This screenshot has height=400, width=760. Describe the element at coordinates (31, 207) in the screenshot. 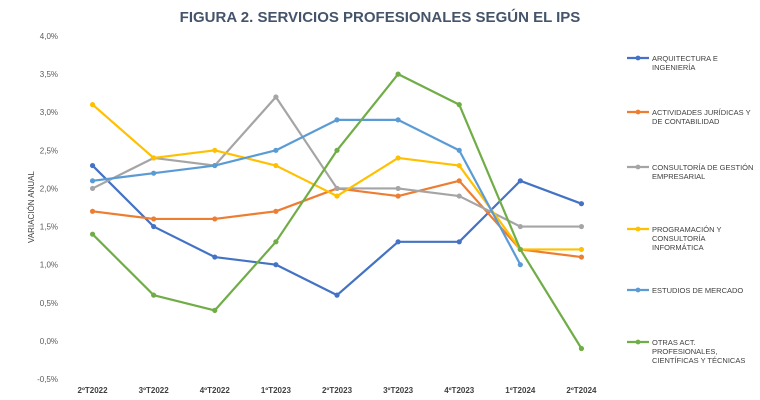

I see `y-axis-label: VARIACIÓN ANUAL` at that location.